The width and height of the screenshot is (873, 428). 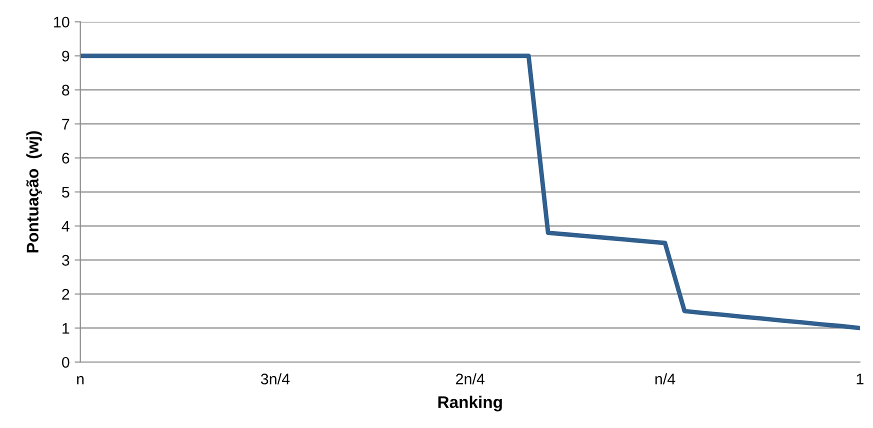 I want to click on y-tick-label: 1, so click(x=66, y=328).